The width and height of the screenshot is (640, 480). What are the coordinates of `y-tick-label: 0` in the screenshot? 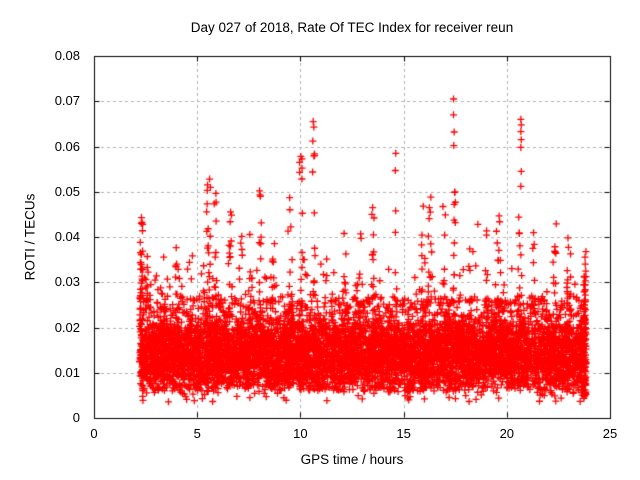 It's located at (76, 417).